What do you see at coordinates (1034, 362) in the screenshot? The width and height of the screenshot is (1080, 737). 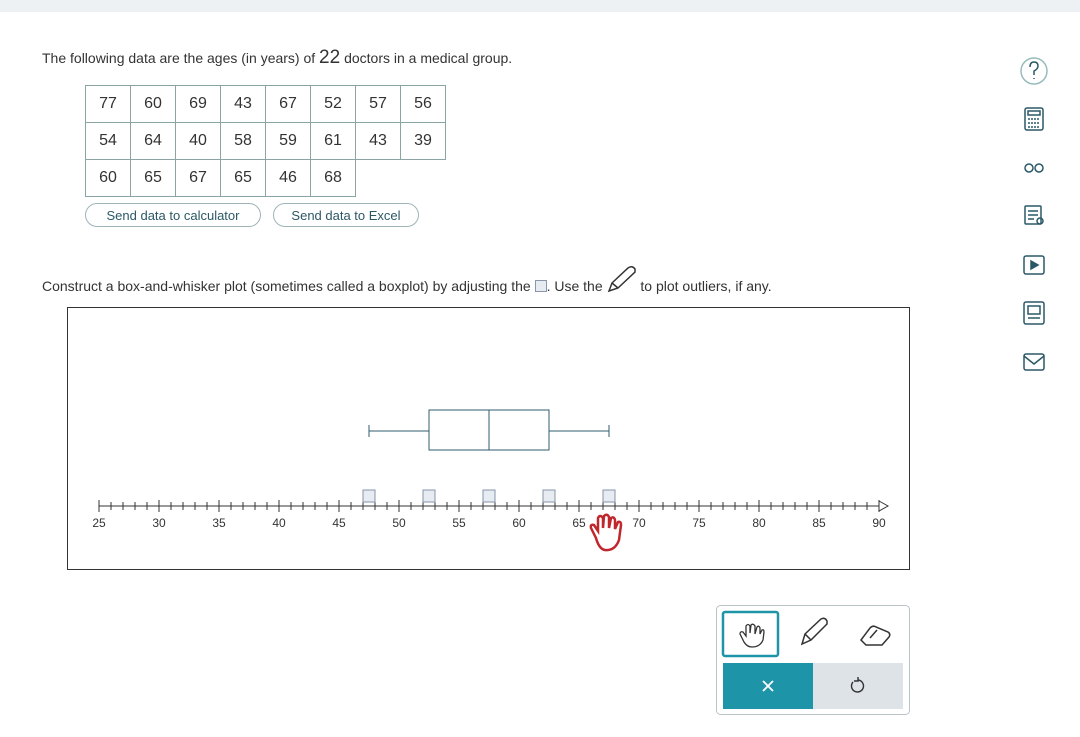 I see `mail-icon` at bounding box center [1034, 362].